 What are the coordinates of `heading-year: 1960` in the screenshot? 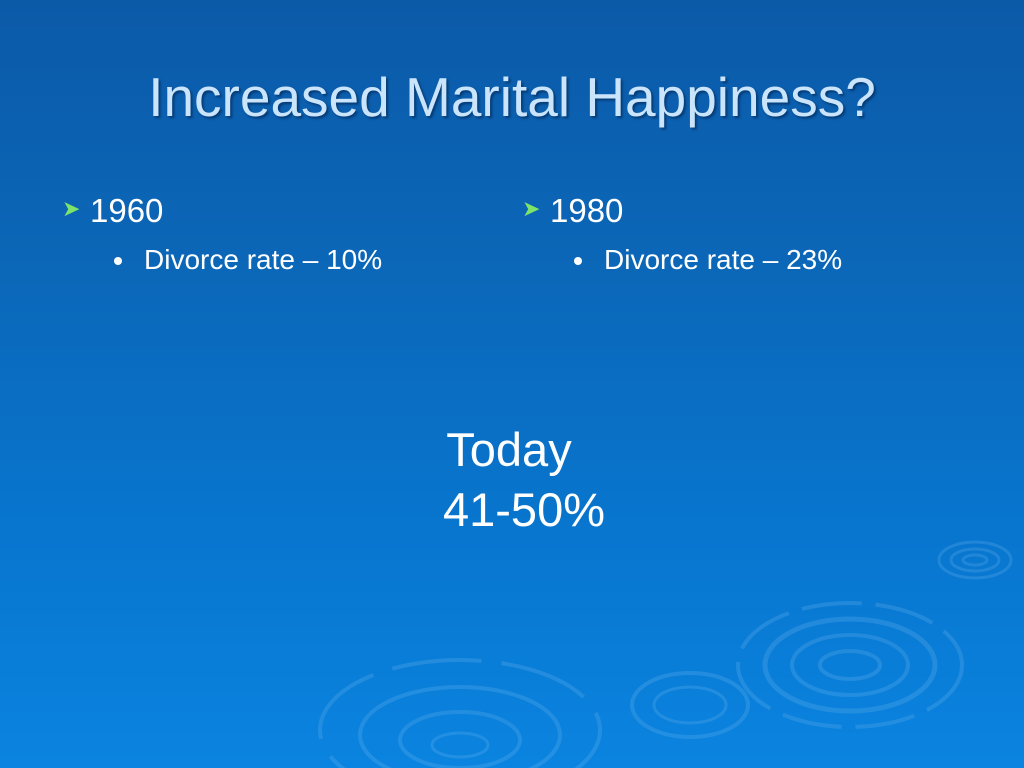 It's located at (127, 210).